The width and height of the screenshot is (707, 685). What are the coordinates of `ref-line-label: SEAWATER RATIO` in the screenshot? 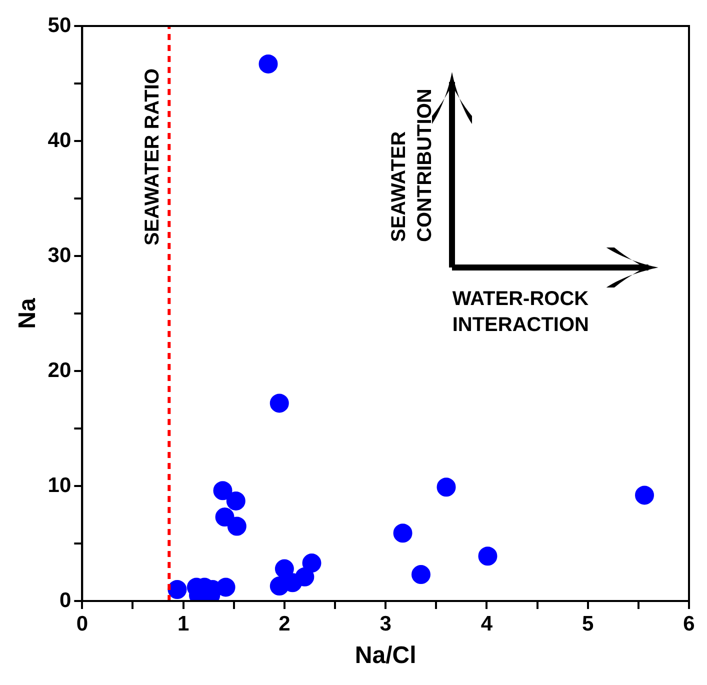 It's located at (152, 157).